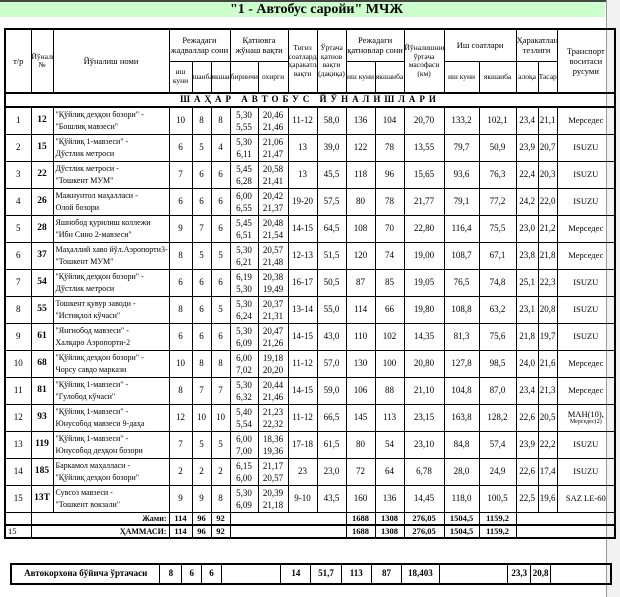  I want to click on avg-trip-time-value: 57,0, so click(331, 363).